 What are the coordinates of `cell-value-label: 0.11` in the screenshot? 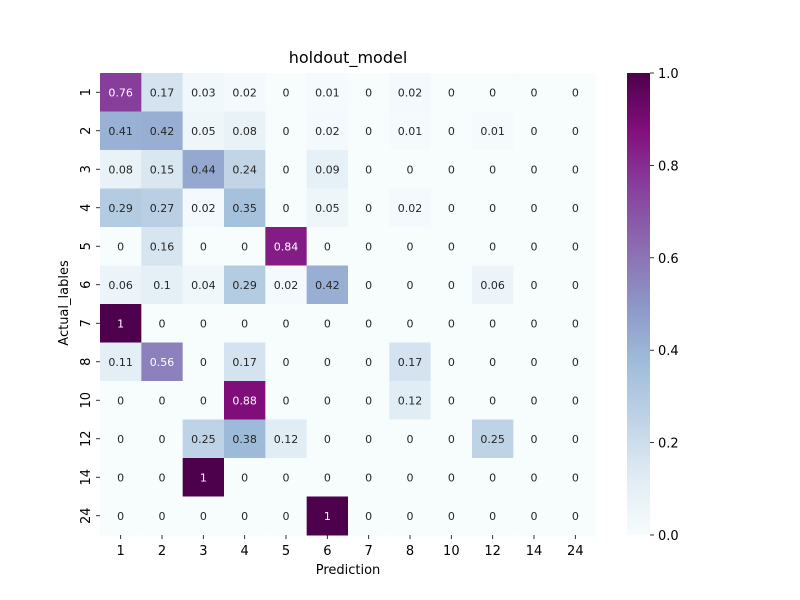 It's located at (120, 362).